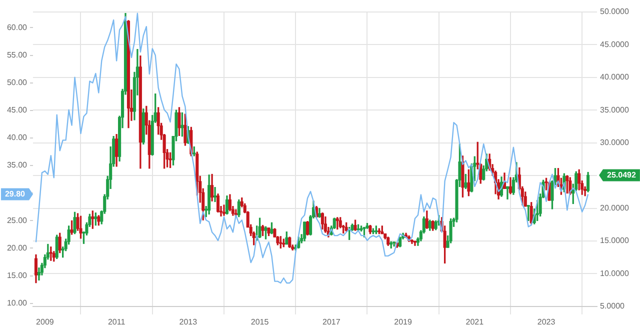  Describe the element at coordinates (621, 175) in the screenshot. I see `text: 25.0492` at that location.